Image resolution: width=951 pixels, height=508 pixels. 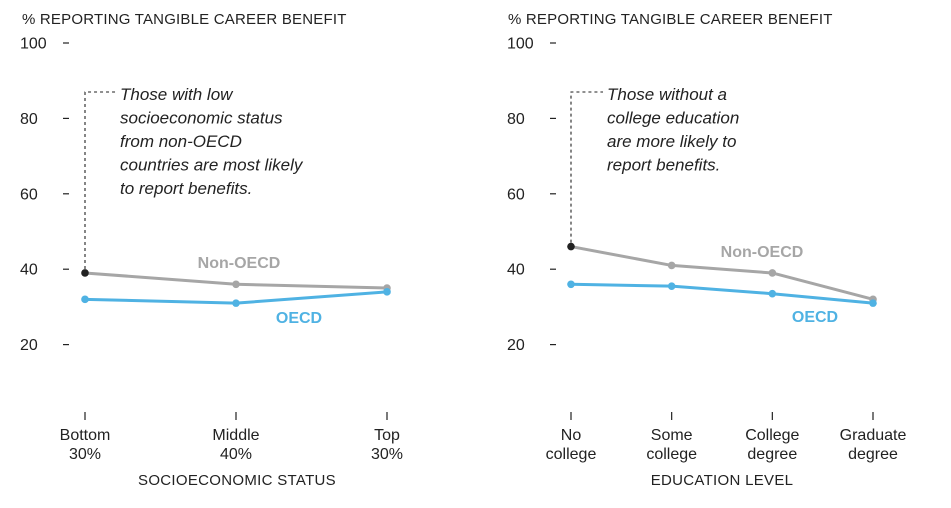 I want to click on x-tick-label: College, so click(x=772, y=435).